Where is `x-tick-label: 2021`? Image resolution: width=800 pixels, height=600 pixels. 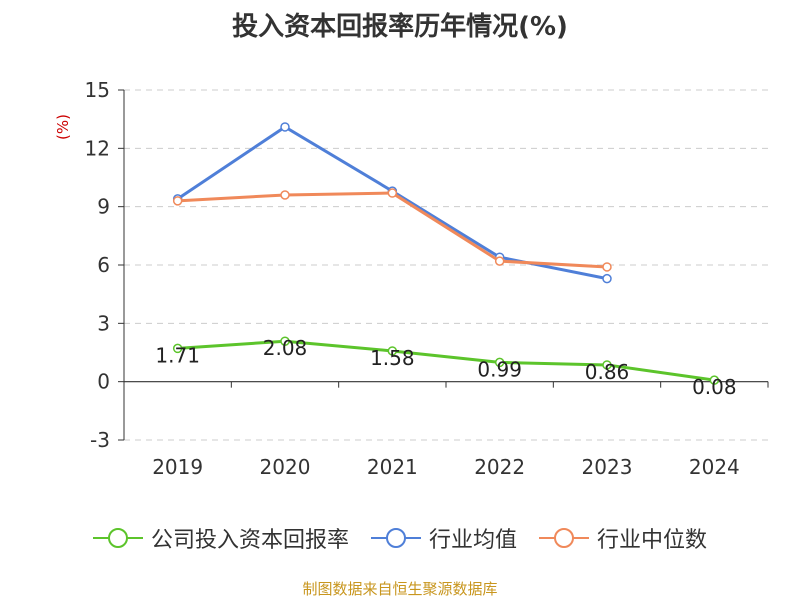 x-tick-label: 2021 is located at coordinates (392, 467).